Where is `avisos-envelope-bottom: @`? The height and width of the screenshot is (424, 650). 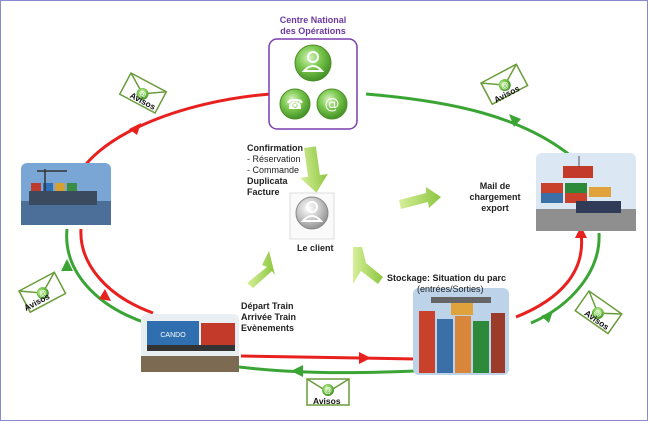 avisos-envelope-bottom: @ is located at coordinates (328, 392).